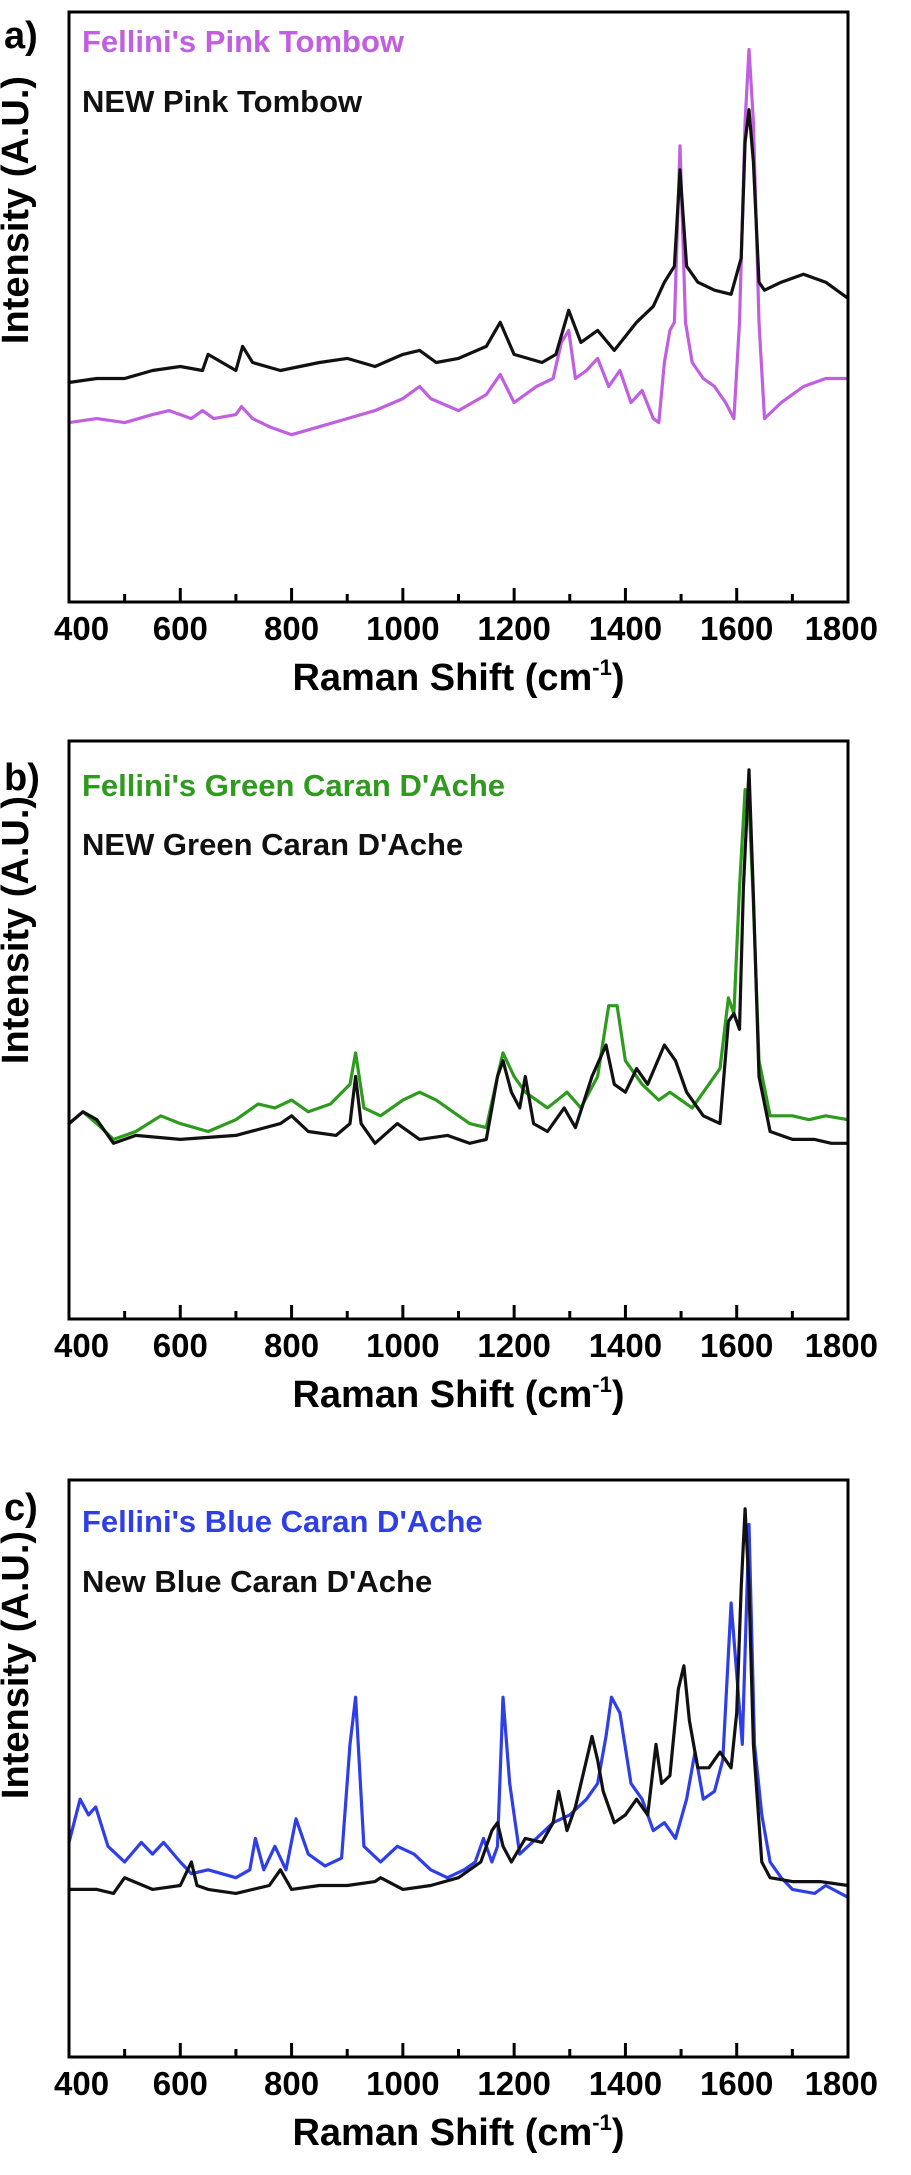  Describe the element at coordinates (21, 36) in the screenshot. I see `panel-label: a)` at that location.